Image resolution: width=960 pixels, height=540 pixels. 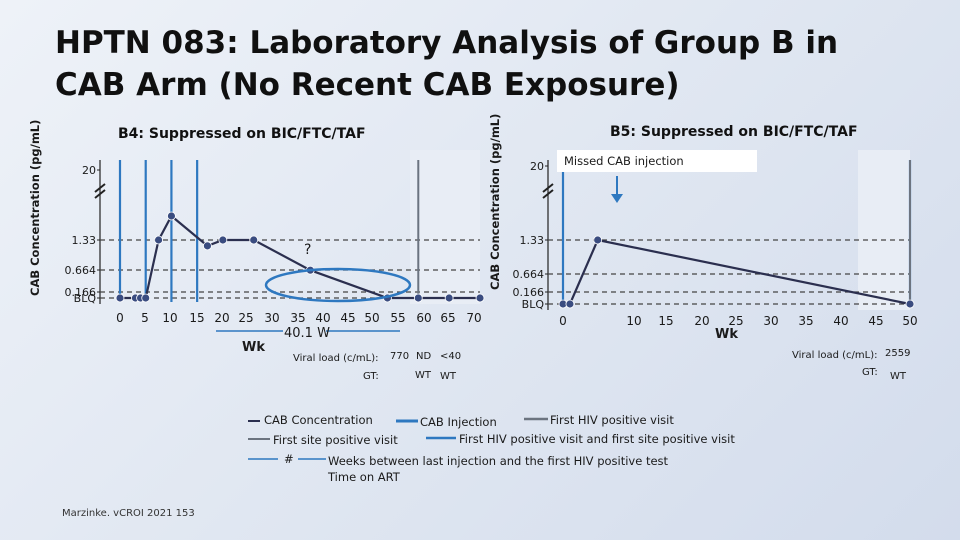 What do you see at coordinates (423, 318) in the screenshot?
I see `b4-xtick-60: 60` at bounding box center [423, 318].